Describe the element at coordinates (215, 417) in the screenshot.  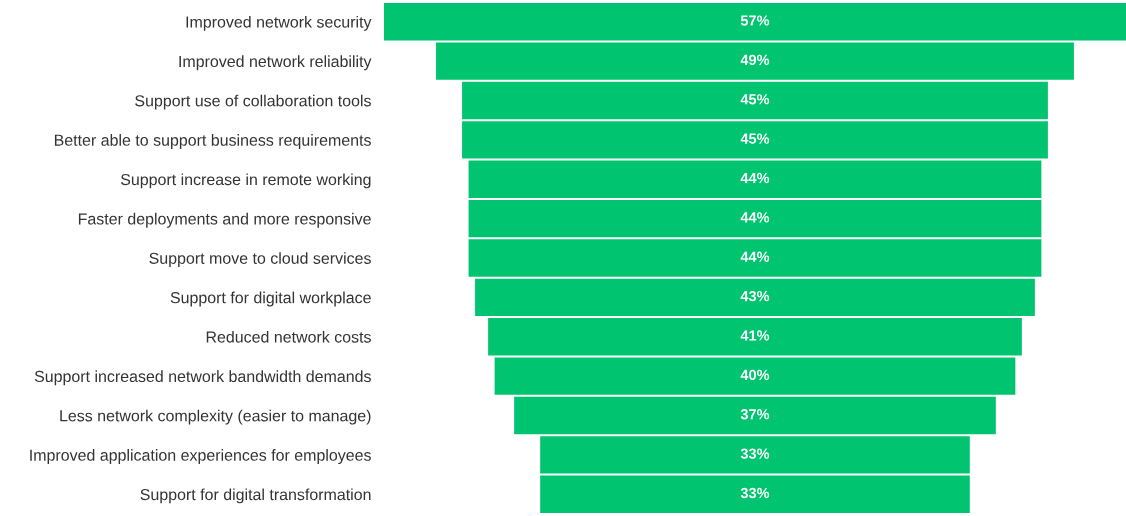
I see `category-label: Less network complexity (easier to manage)` at that location.